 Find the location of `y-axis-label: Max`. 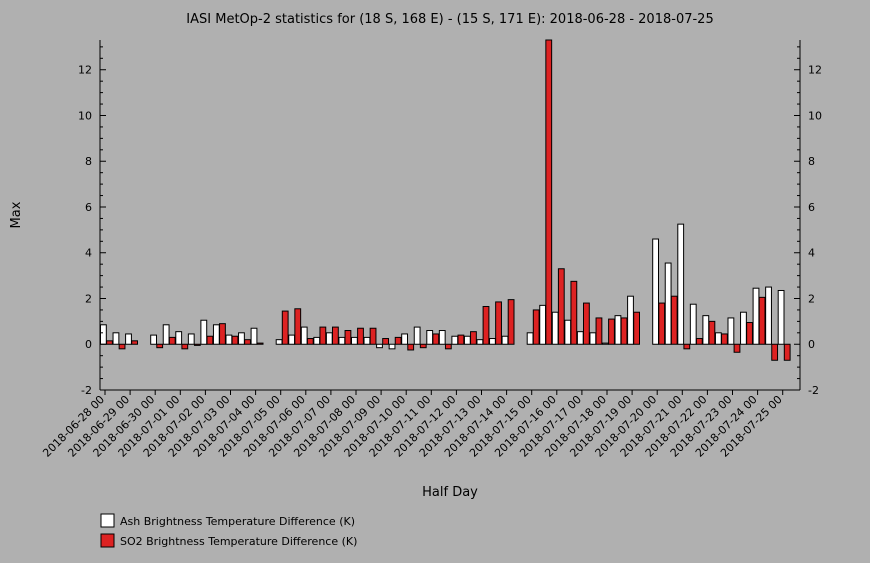

y-axis-label: Max is located at coordinates (16, 214).